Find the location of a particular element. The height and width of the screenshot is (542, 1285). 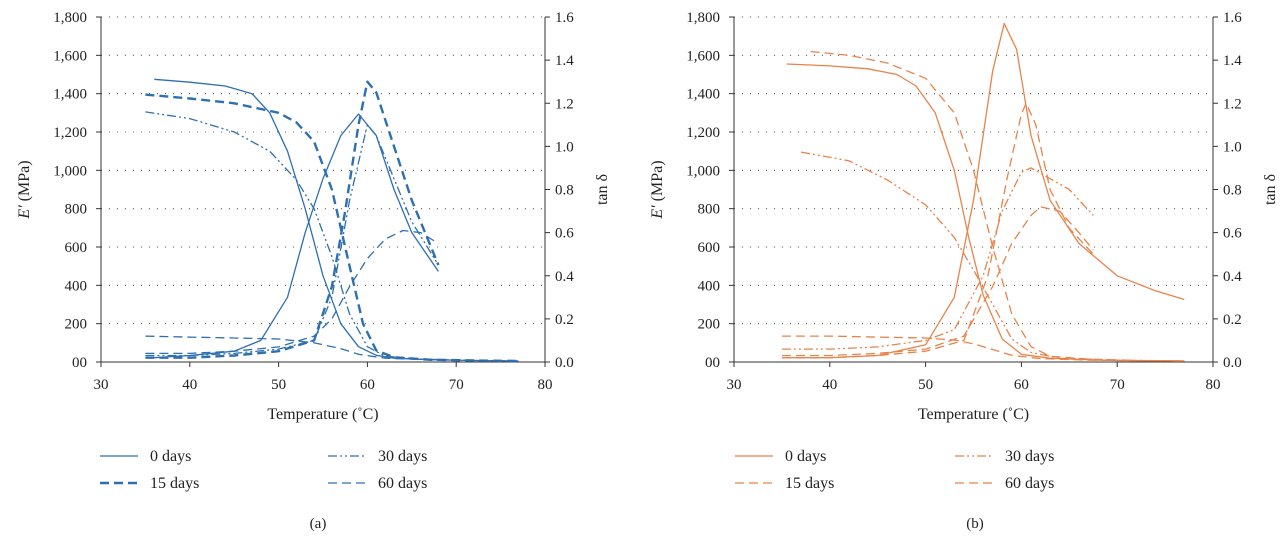

series-0-days-modulus-line is located at coordinates (336, 220).